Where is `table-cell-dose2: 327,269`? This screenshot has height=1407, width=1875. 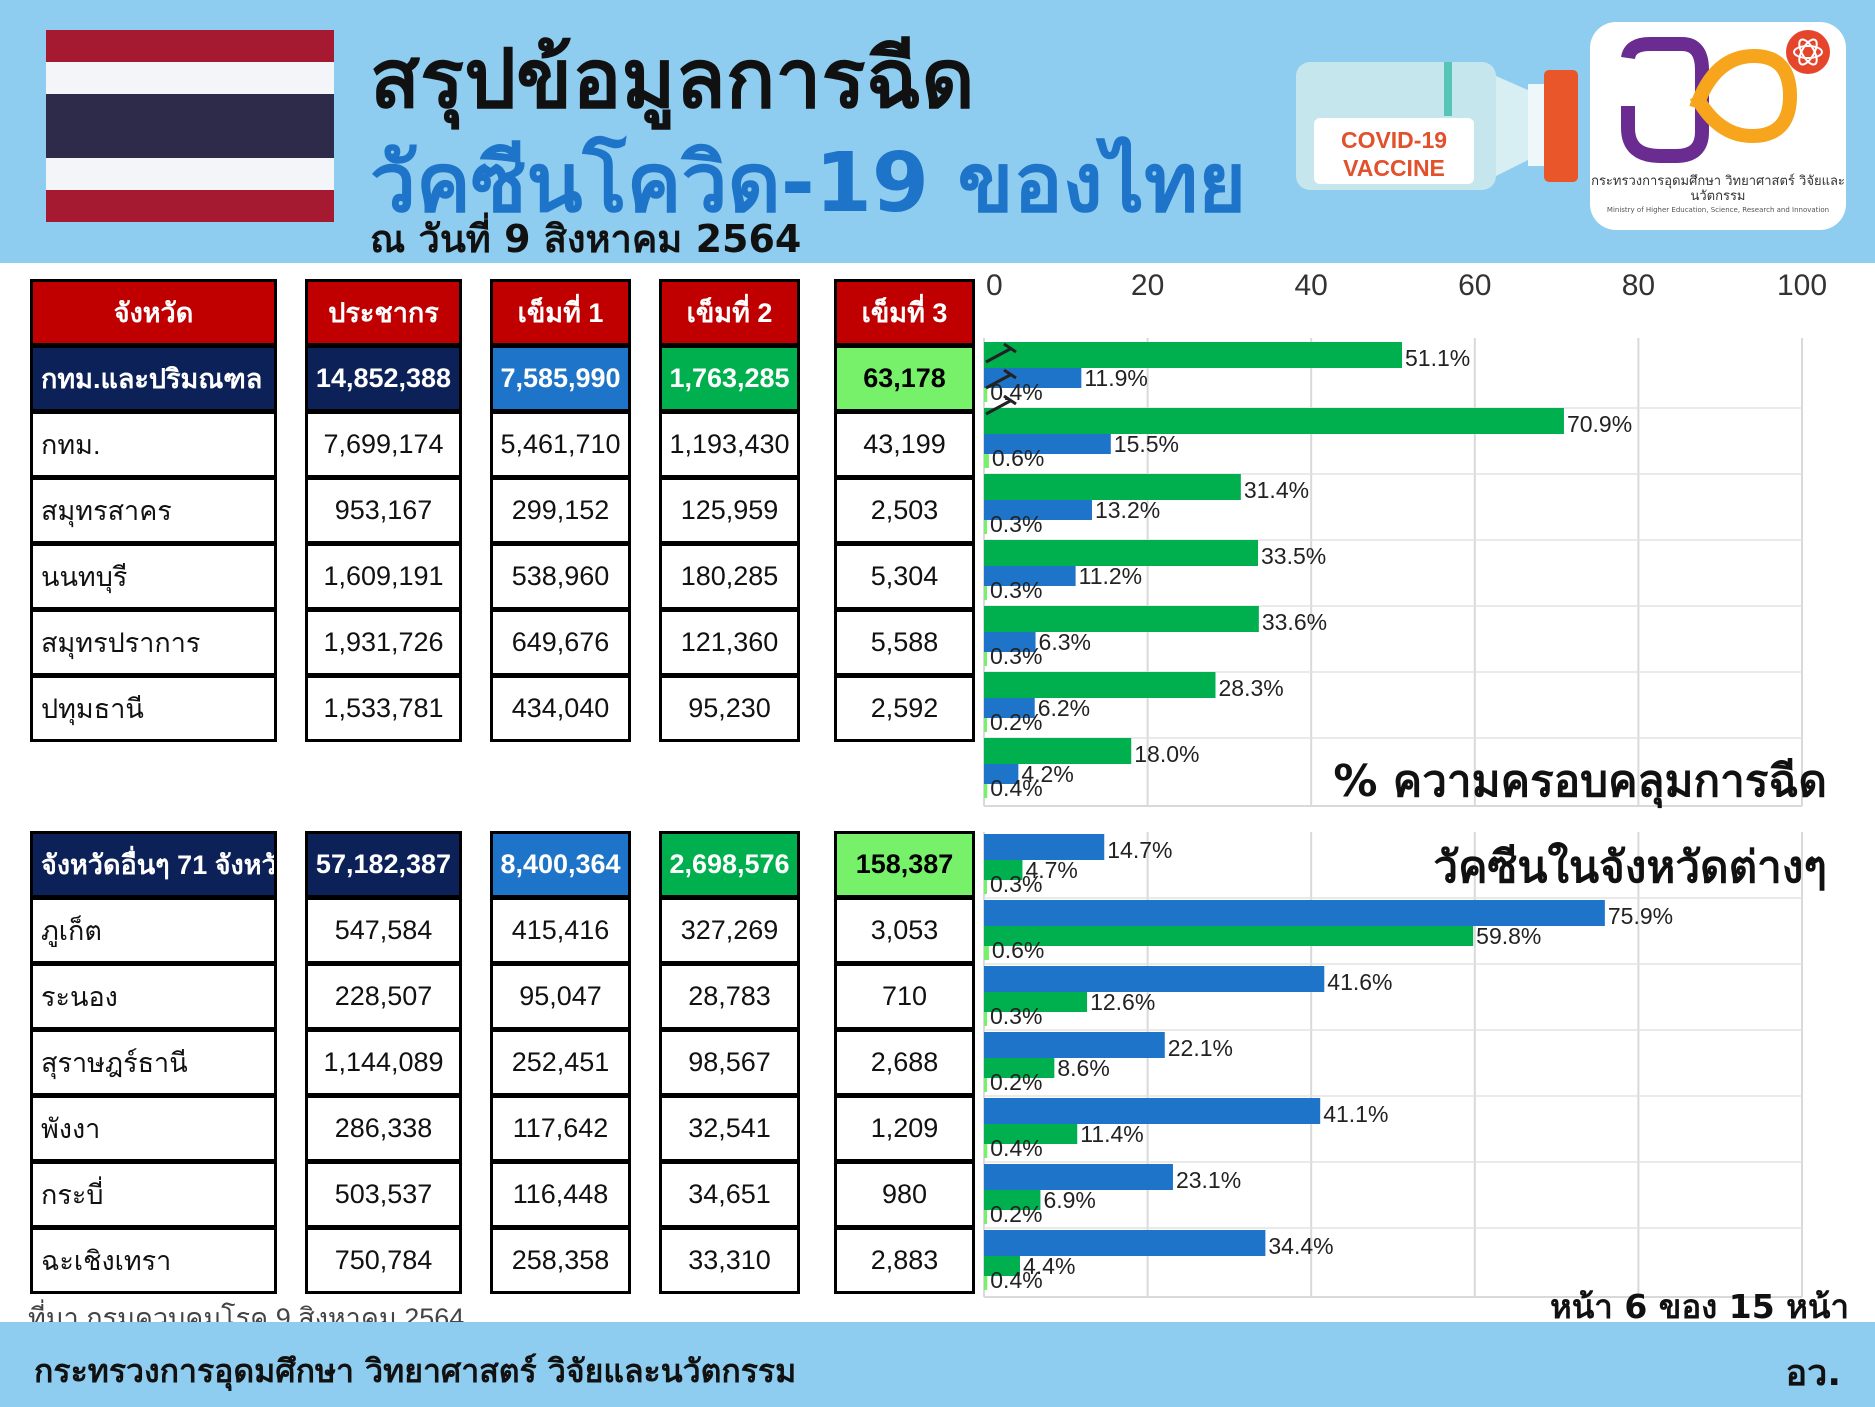 table-cell-dose2: 327,269 is located at coordinates (729, 930).